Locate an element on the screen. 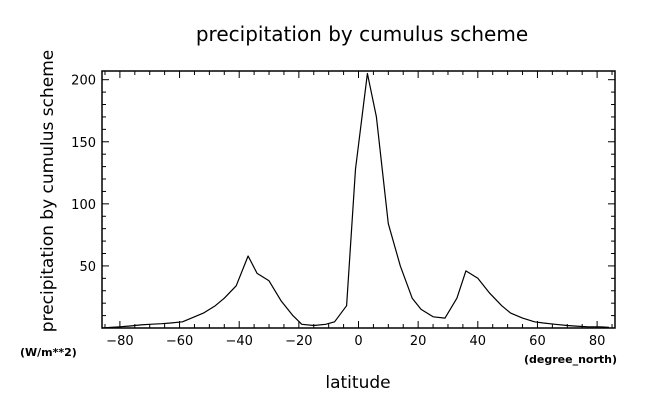 Image resolution: width=659 pixels, height=406 pixels. x-tick-label: 60 is located at coordinates (537, 341).